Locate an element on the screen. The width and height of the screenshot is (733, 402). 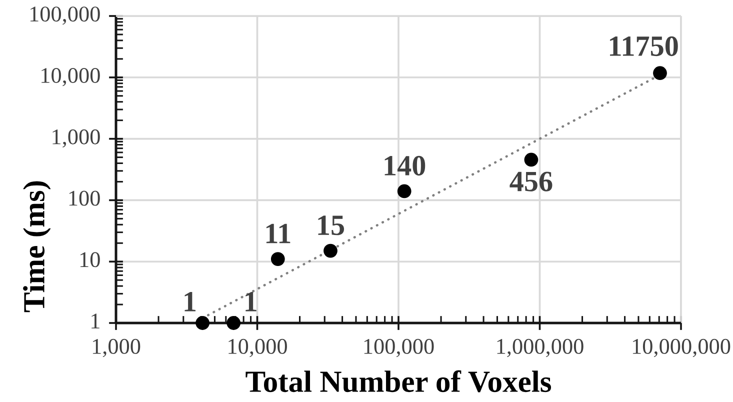
y-tick-label: 10 is located at coordinates (90, 260).